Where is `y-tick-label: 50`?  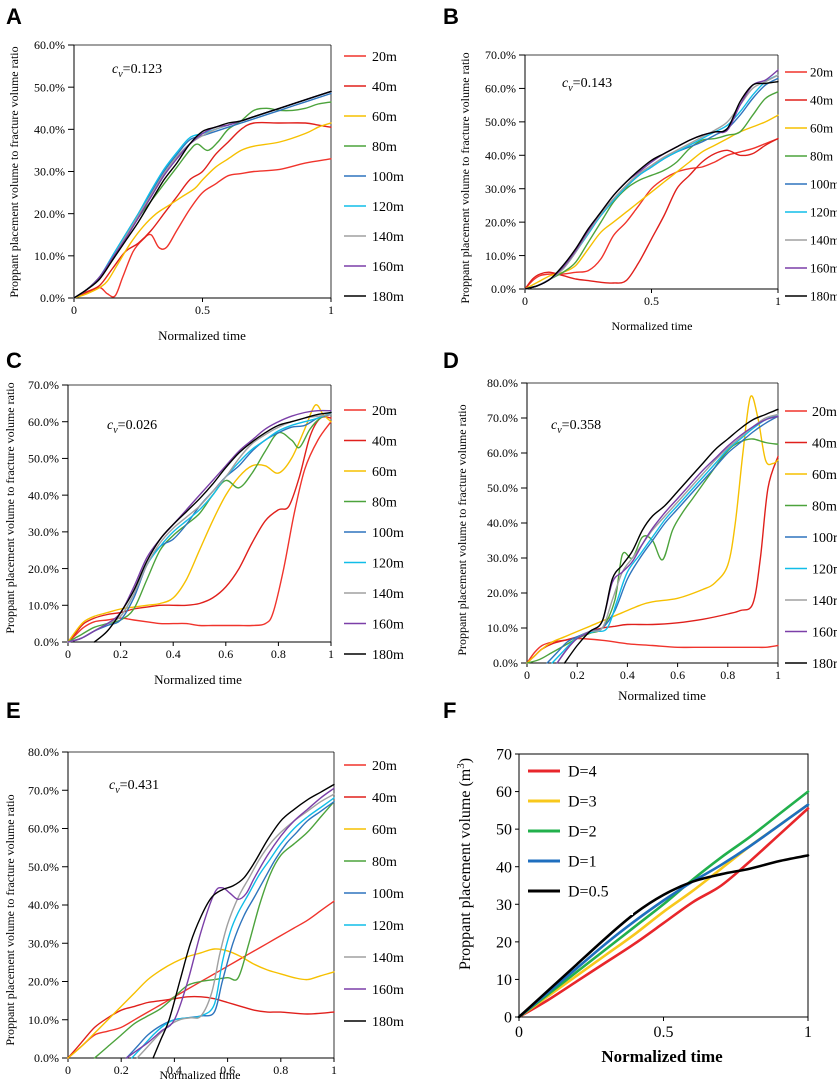
y-tick-label: 50 is located at coordinates (504, 830).